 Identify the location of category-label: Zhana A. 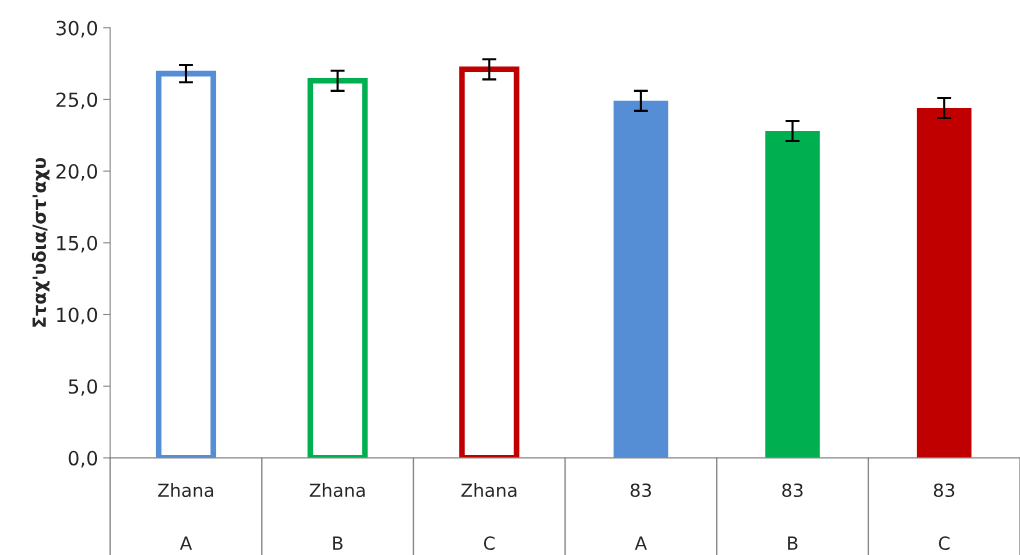
(186, 516).